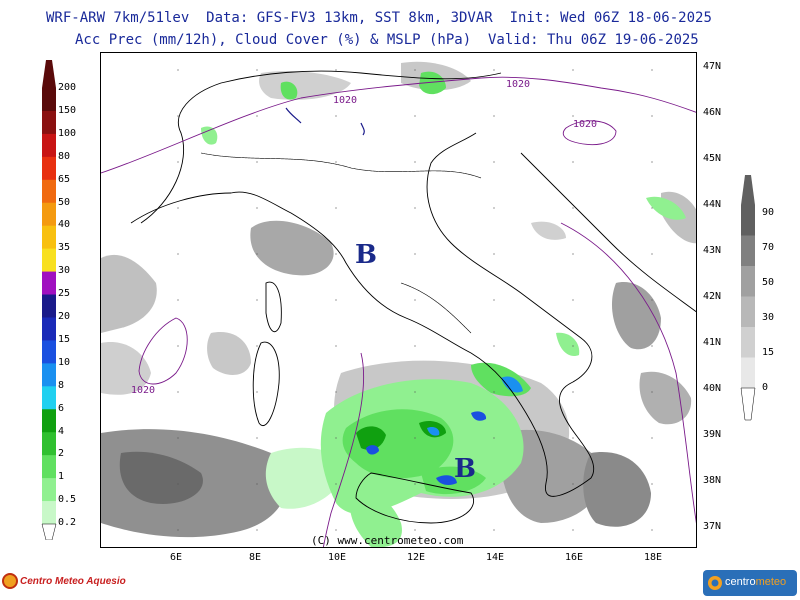 The height and width of the screenshot is (600, 800). Describe the element at coordinates (768, 352) in the screenshot. I see `cloud-legend-label: 15` at that location.